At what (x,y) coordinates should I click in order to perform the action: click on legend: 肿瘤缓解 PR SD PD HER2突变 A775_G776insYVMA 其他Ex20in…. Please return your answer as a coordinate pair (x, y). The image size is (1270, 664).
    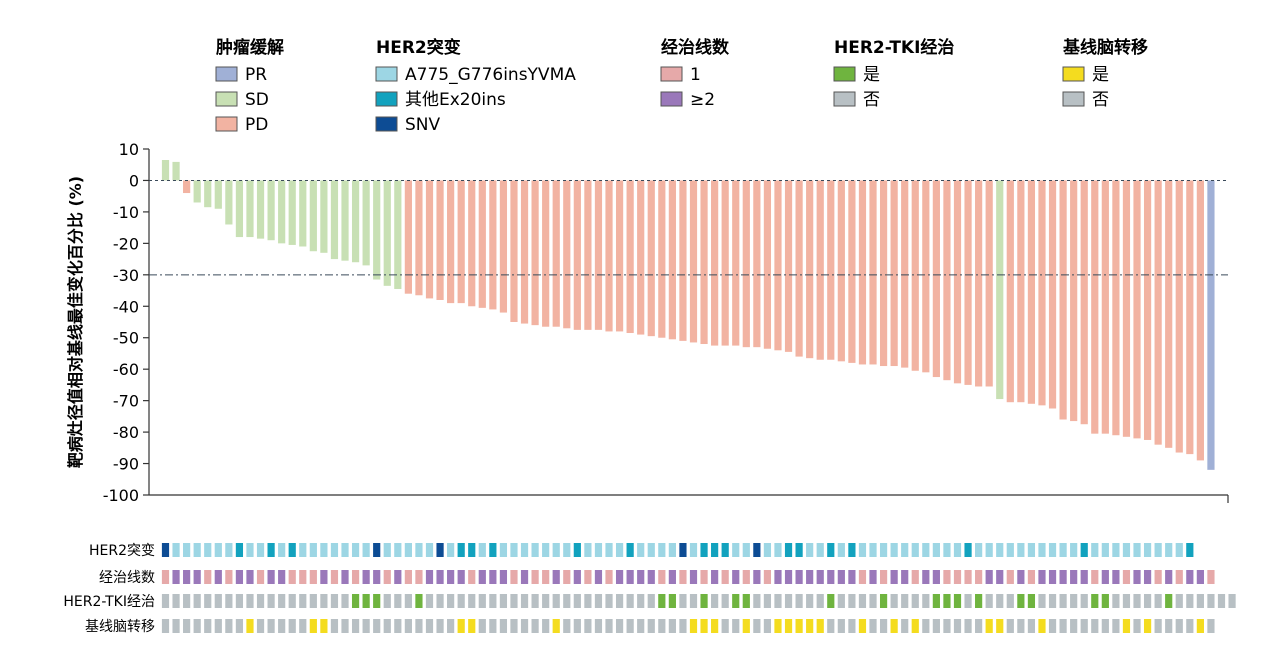
    Looking at the image, I should click on (681, 86).